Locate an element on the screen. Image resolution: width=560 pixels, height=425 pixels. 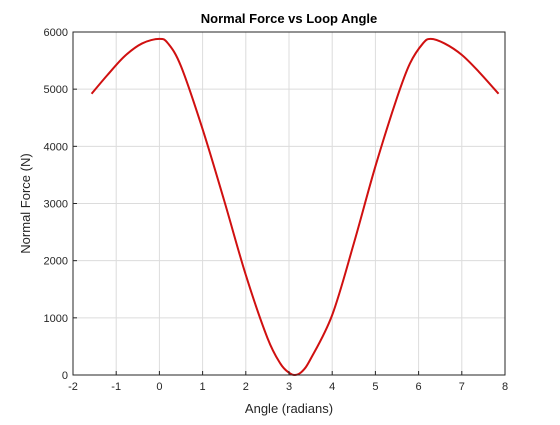
y-tick-label: 6000 is located at coordinates (56, 33).